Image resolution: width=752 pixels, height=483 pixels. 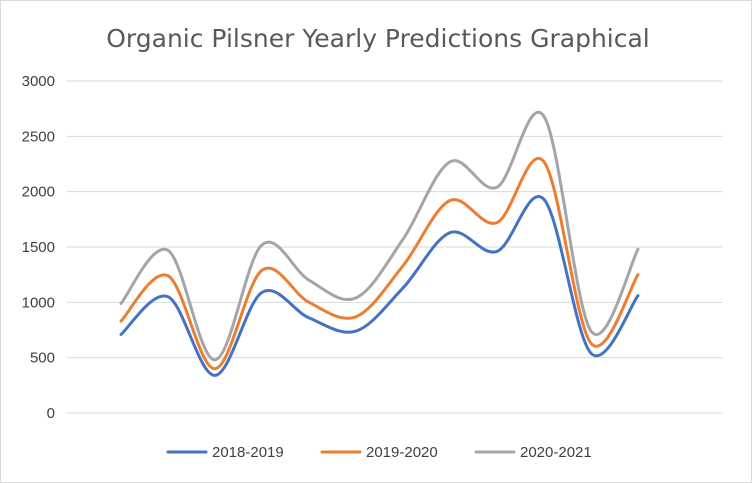 What do you see at coordinates (402, 452) in the screenshot?
I see `legend-label: 2019-2020` at bounding box center [402, 452].